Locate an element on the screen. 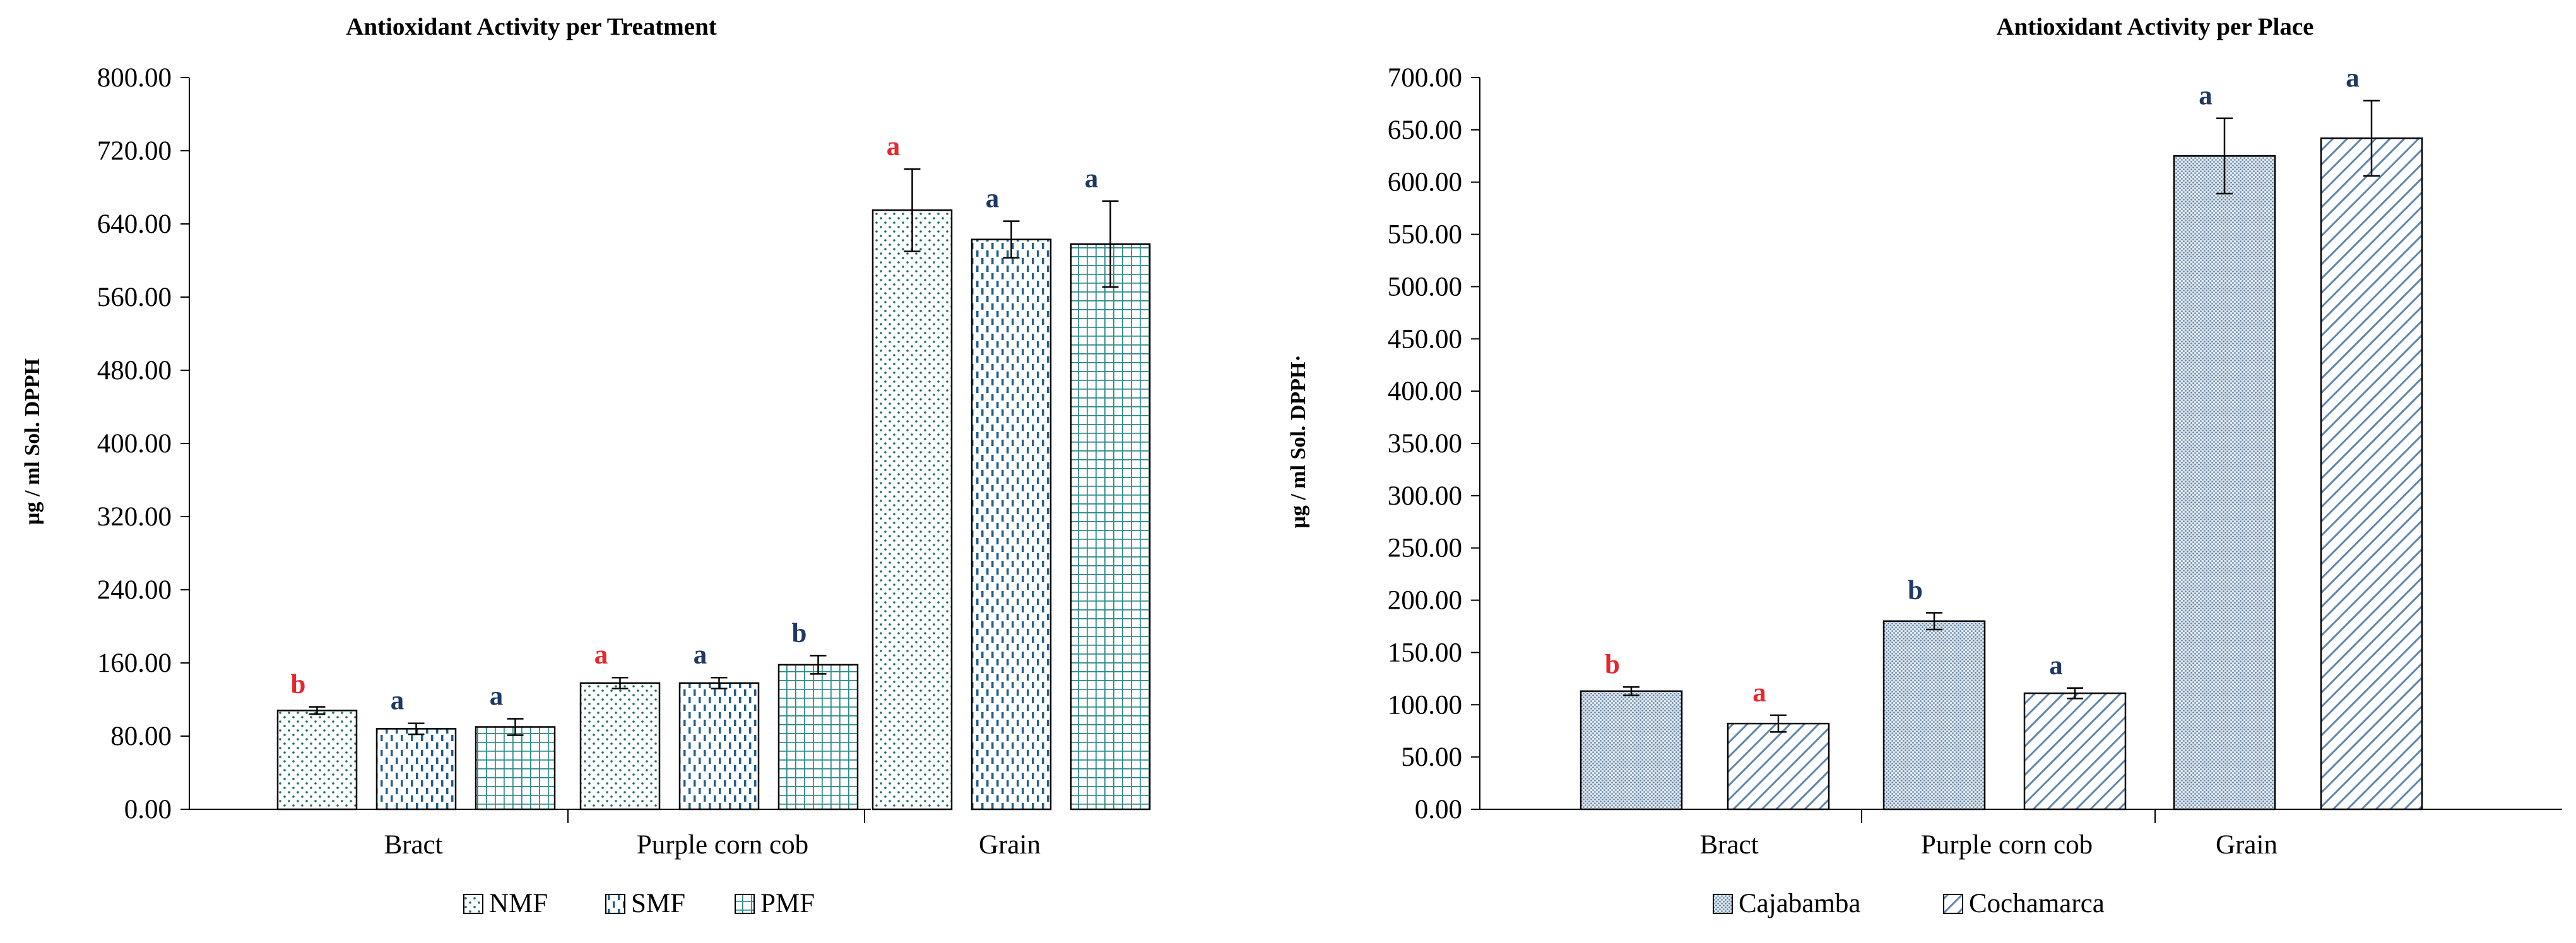 This screenshot has width=2576, height=943. legend-label: SMF is located at coordinates (658, 903).